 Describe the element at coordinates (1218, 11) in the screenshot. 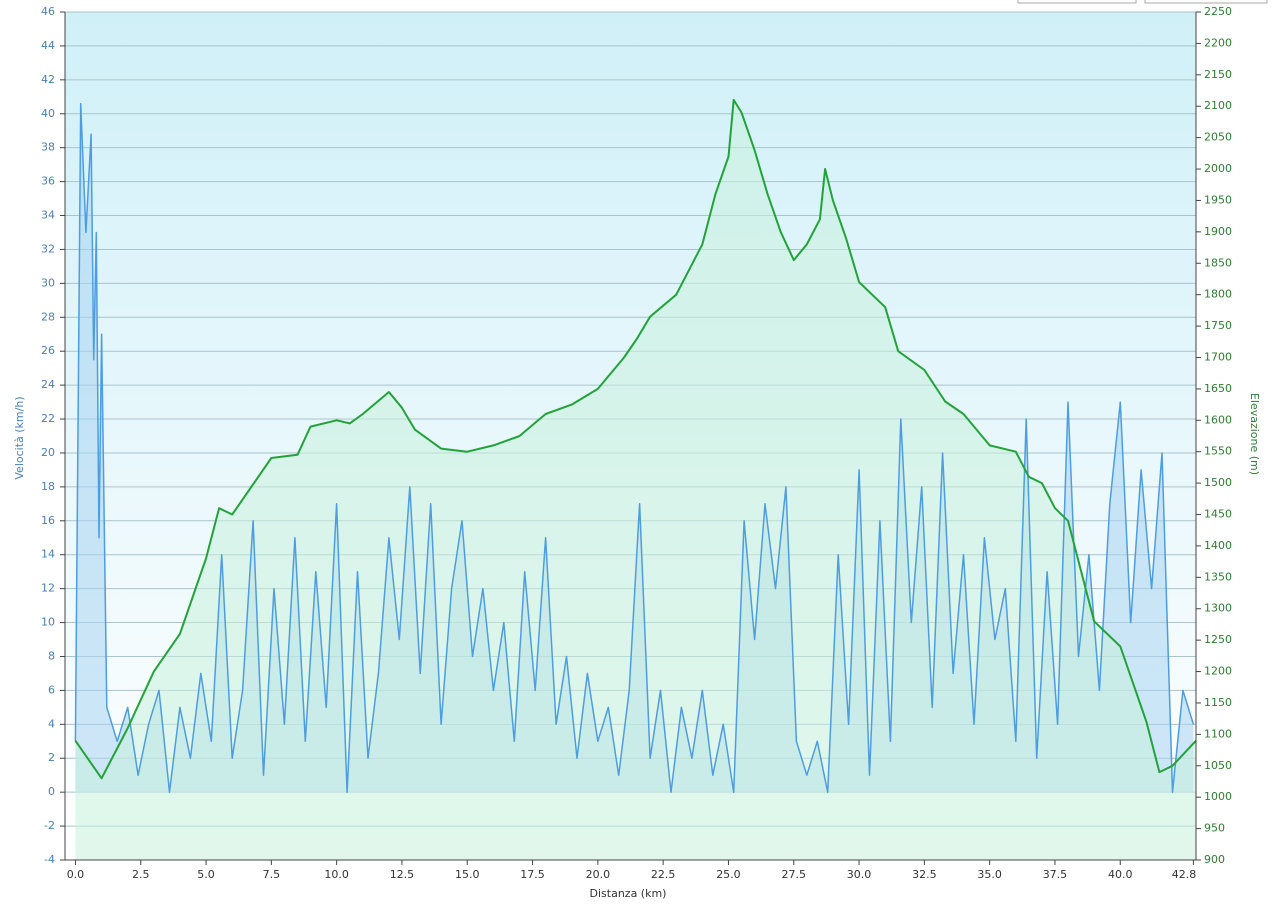

I see `y2-tick-label: 2250` at that location.